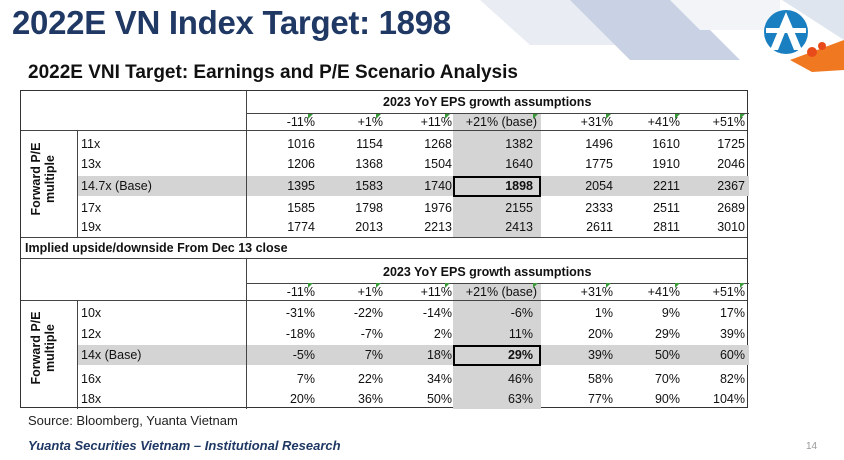  Describe the element at coordinates (301, 208) in the screenshot. I see `table-cell: 1585` at that location.